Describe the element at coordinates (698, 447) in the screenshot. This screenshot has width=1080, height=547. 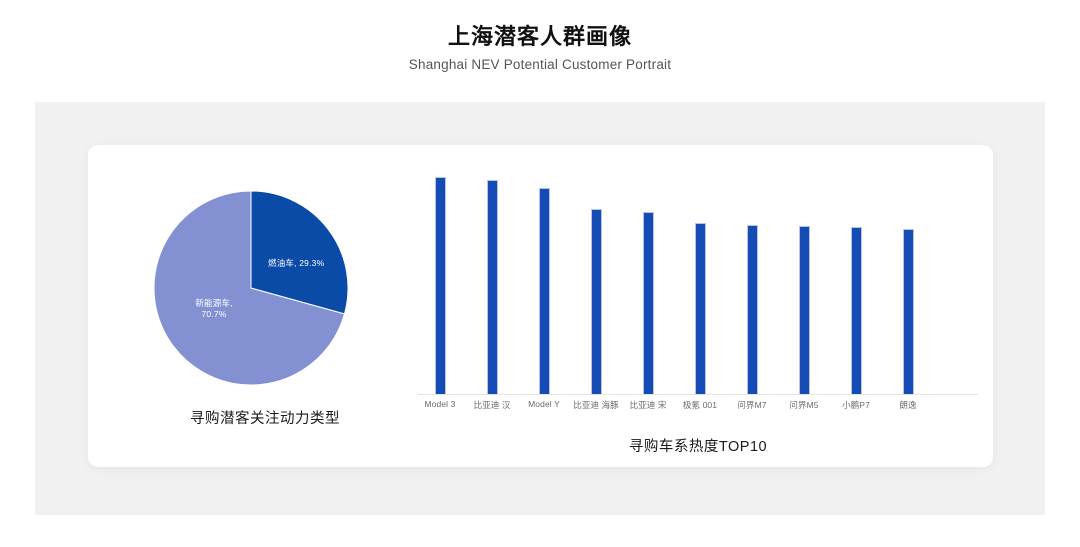
I see `bar-chart-caption: 寻购车系热度TOP10` at that location.